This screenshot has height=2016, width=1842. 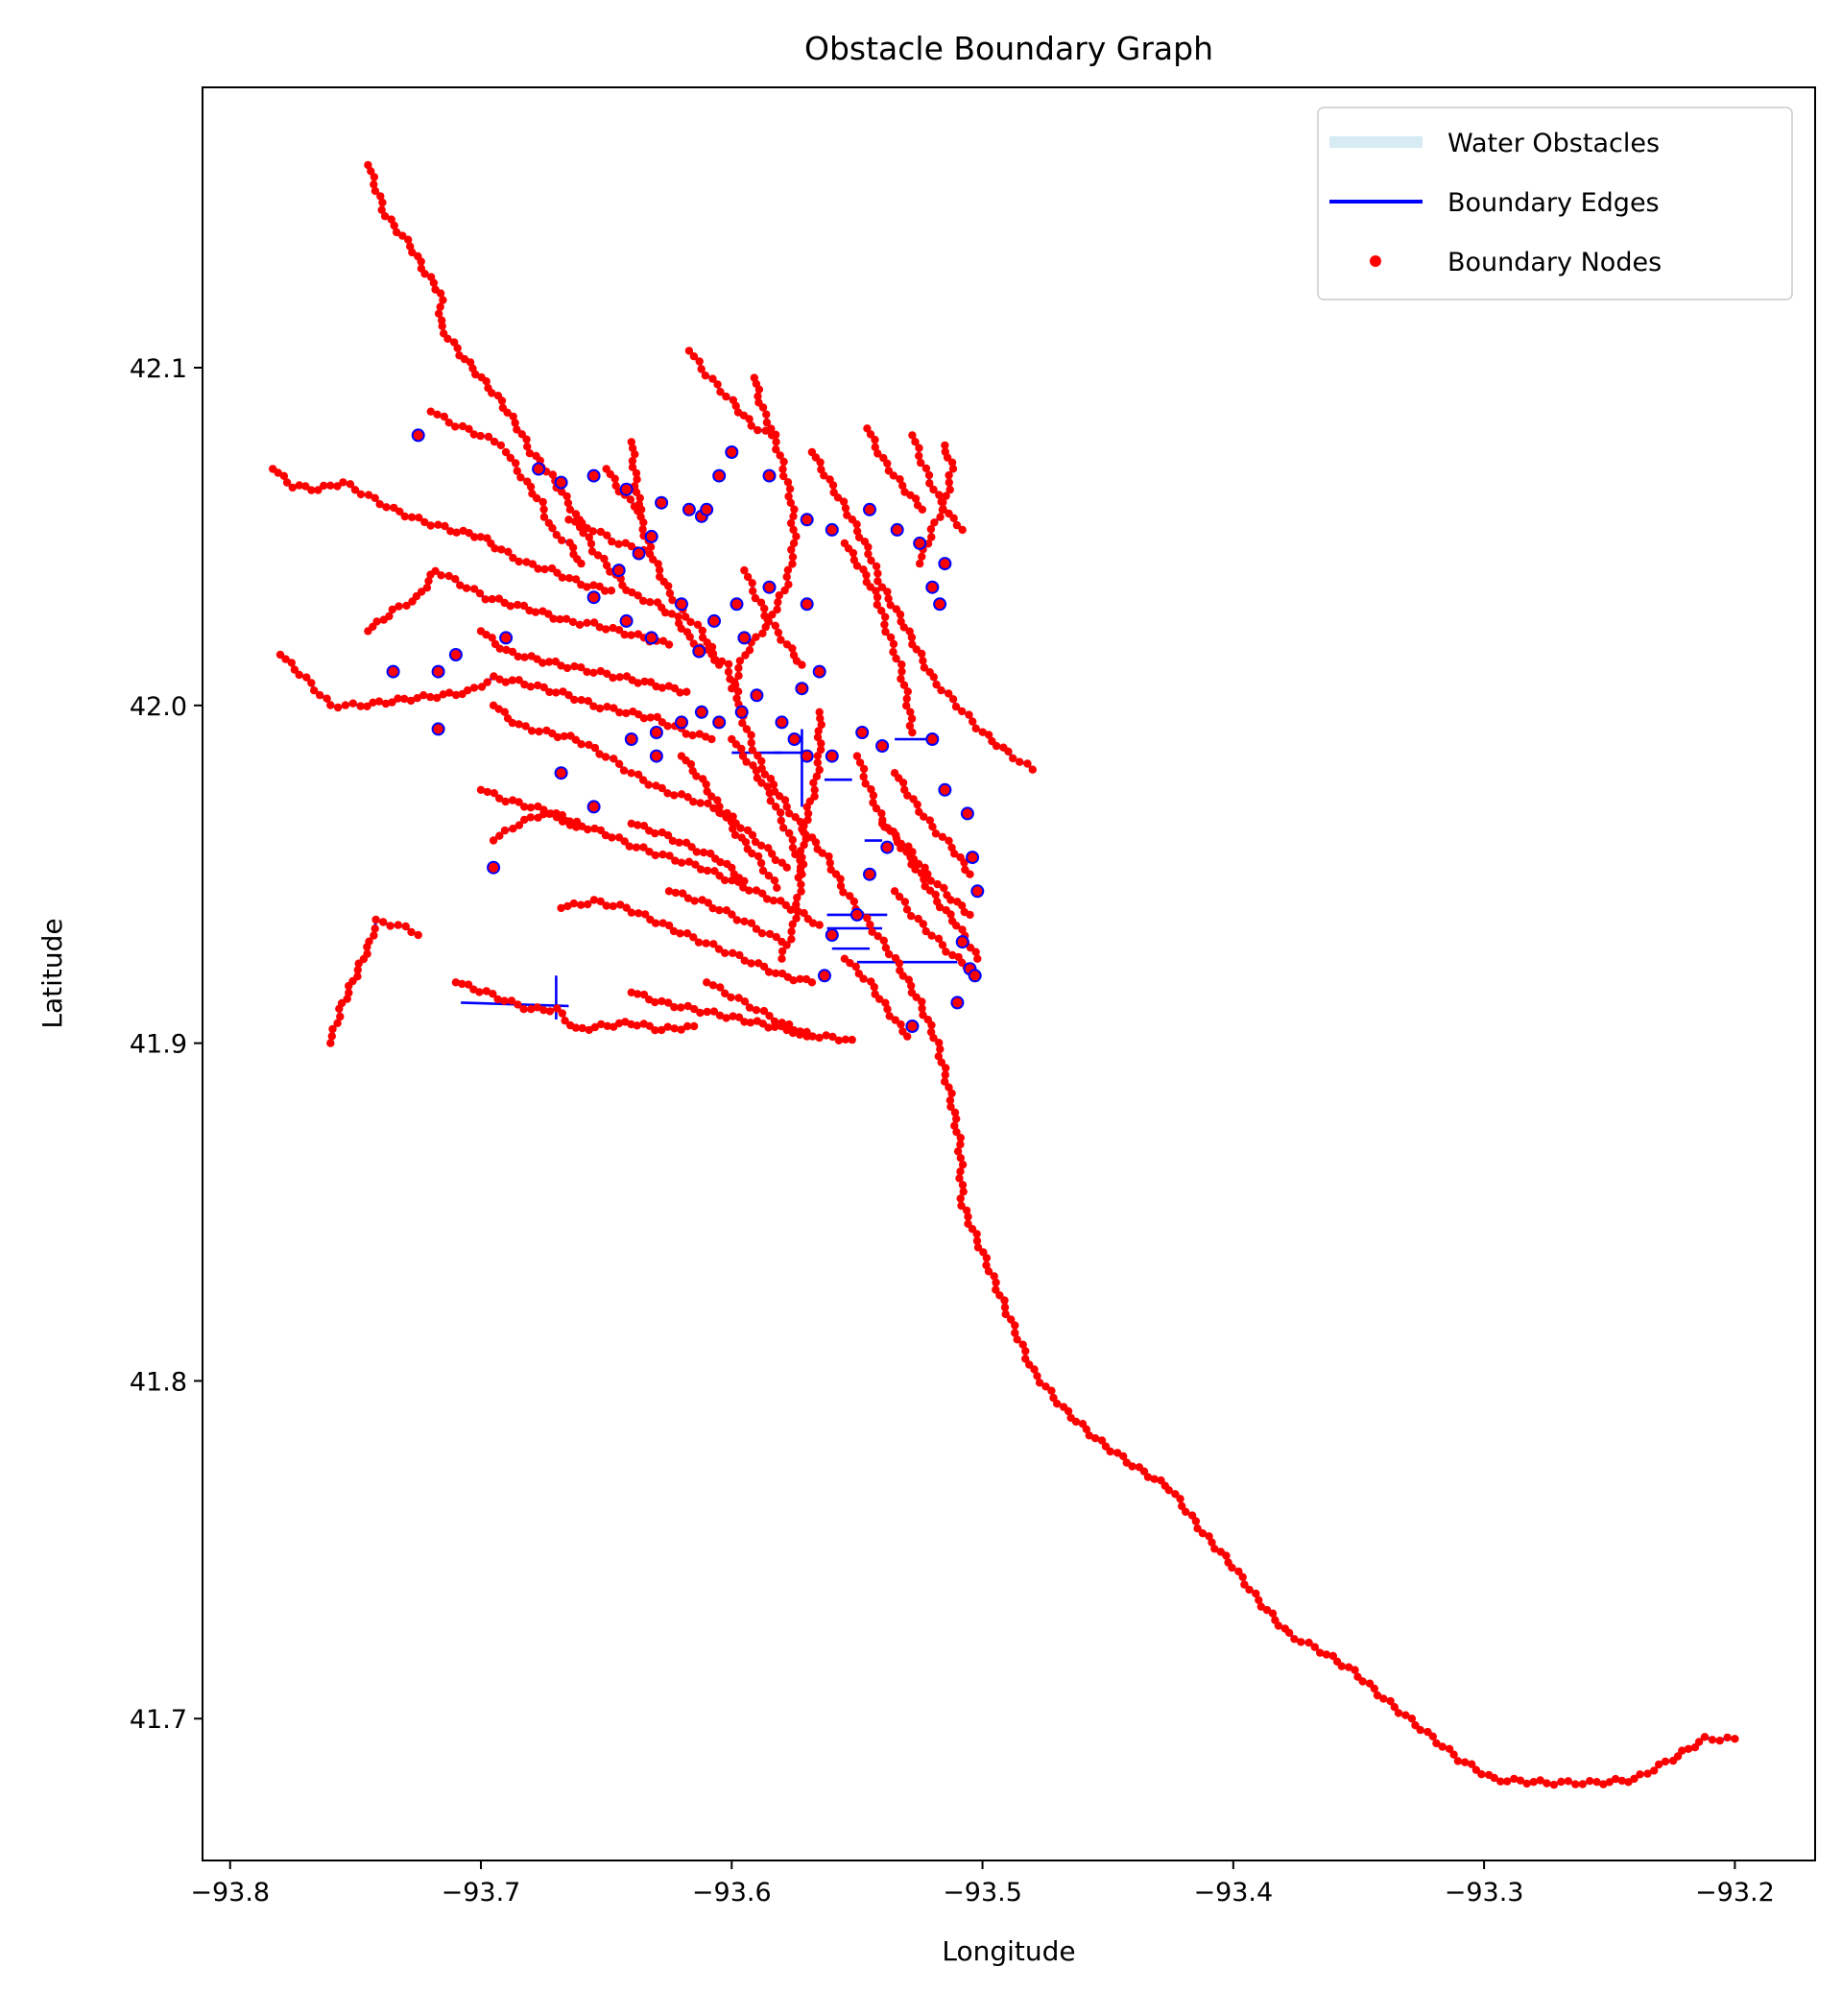 What do you see at coordinates (1008, 48) in the screenshot?
I see `chart-title: Obstacle Boundary Graph` at bounding box center [1008, 48].